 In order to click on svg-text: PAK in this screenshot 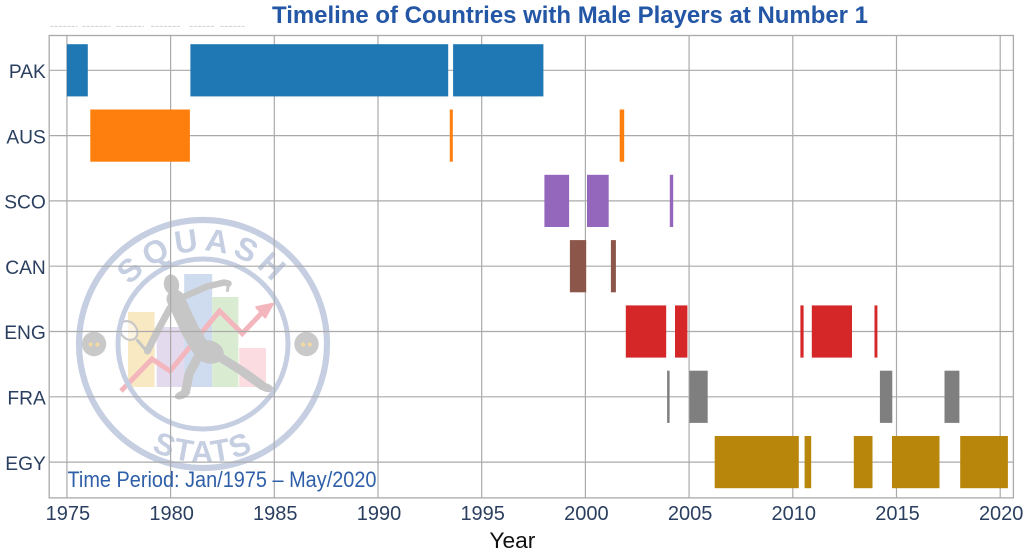, I will do `click(27, 72)`.